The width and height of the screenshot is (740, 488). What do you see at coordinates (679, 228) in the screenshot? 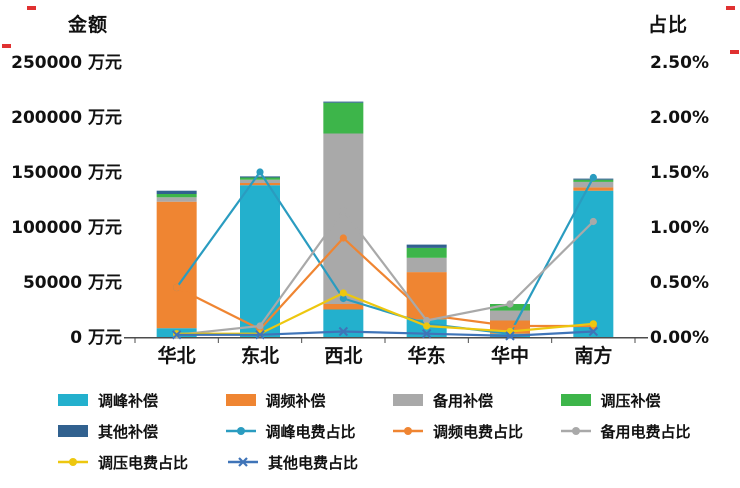
I see `right-axis-tick-label: 1.00%` at bounding box center [679, 228].